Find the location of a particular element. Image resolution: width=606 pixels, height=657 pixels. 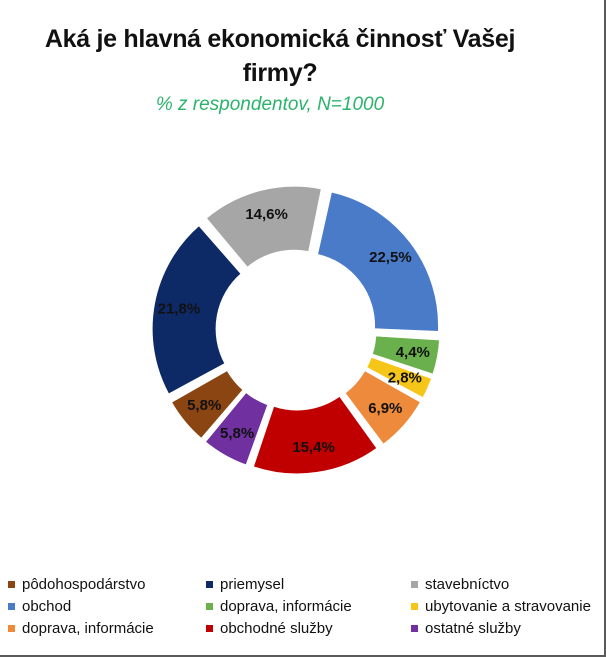

legend-item: stavebníctvo is located at coordinates (505, 584).